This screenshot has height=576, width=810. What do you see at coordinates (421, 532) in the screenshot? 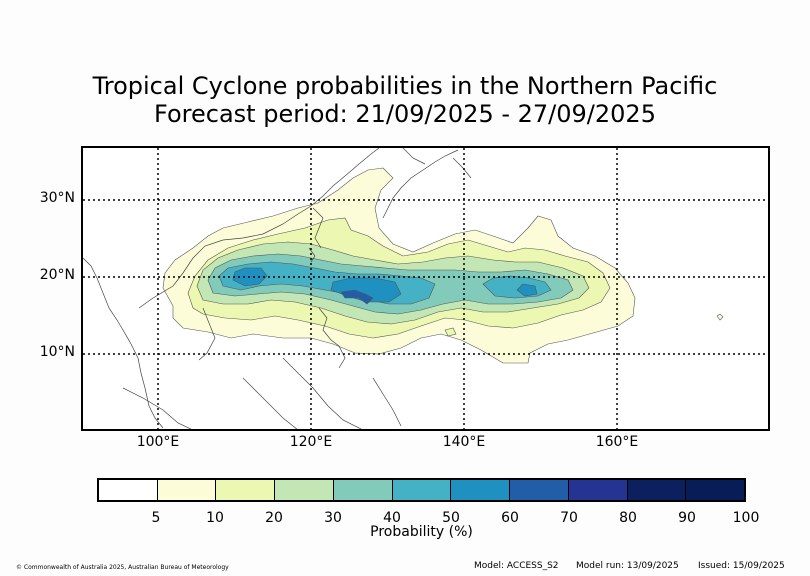
I see `colorbar-label: Probability (%)` at bounding box center [421, 532].